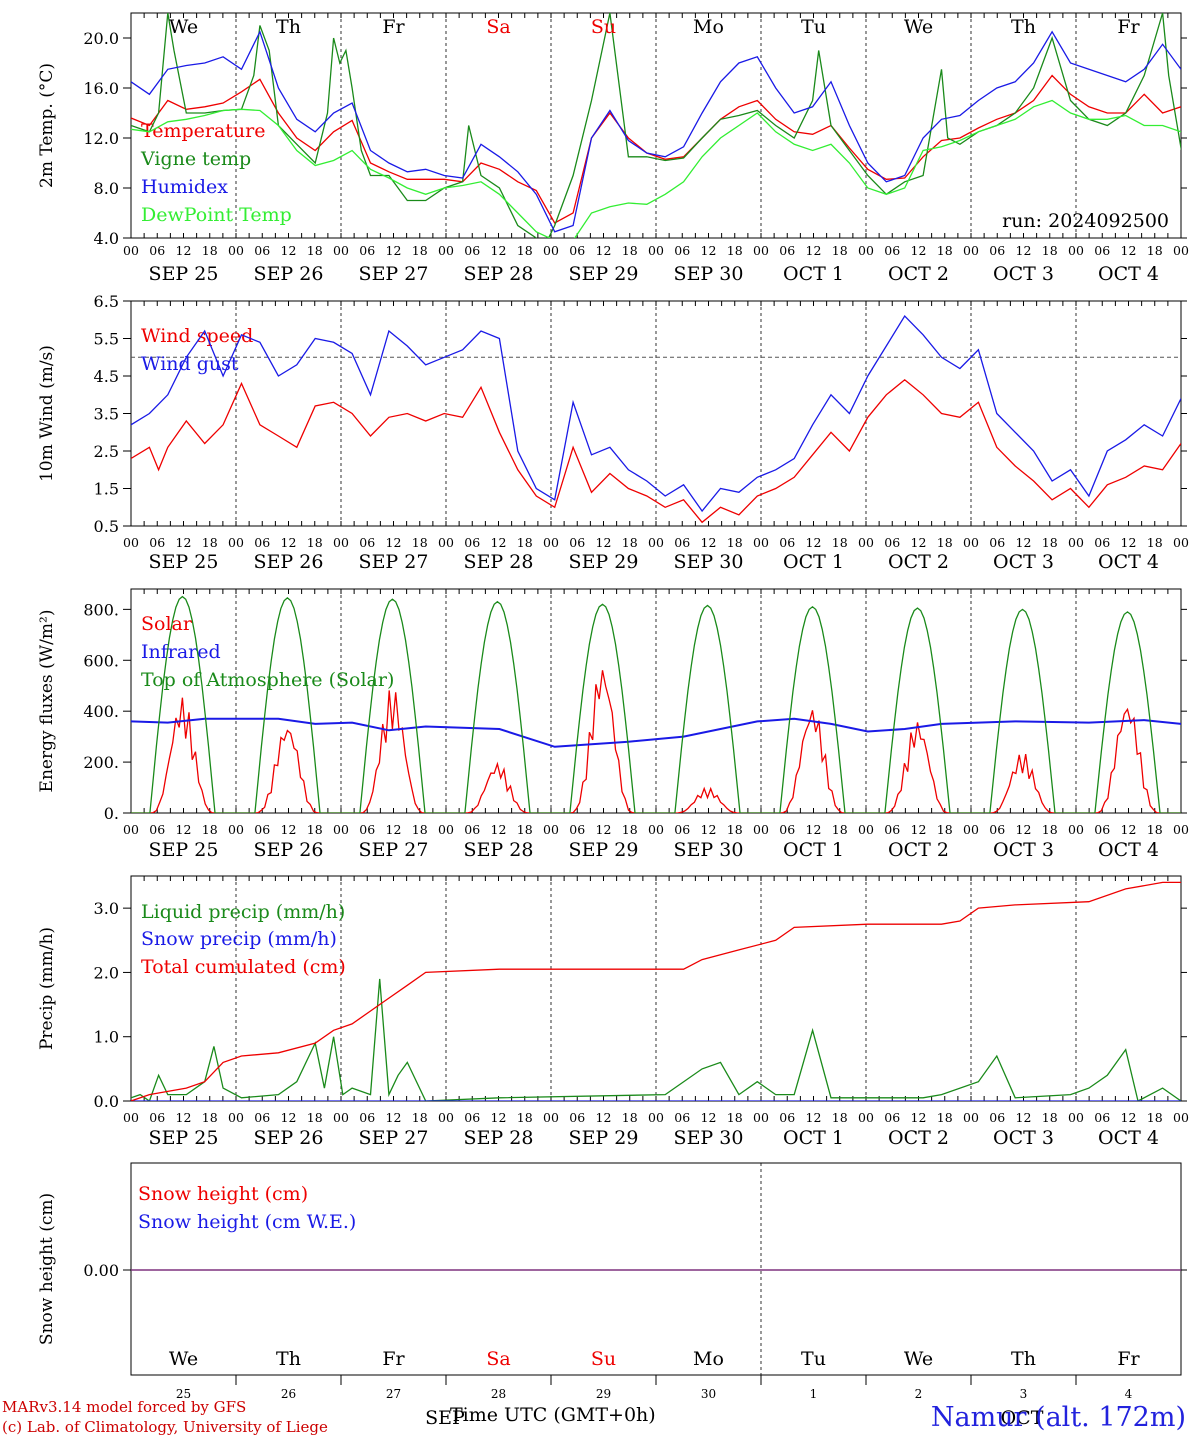 This screenshot has height=1440, width=1194. I want to click on weekday-label-bottom: Su, so click(603, 1359).